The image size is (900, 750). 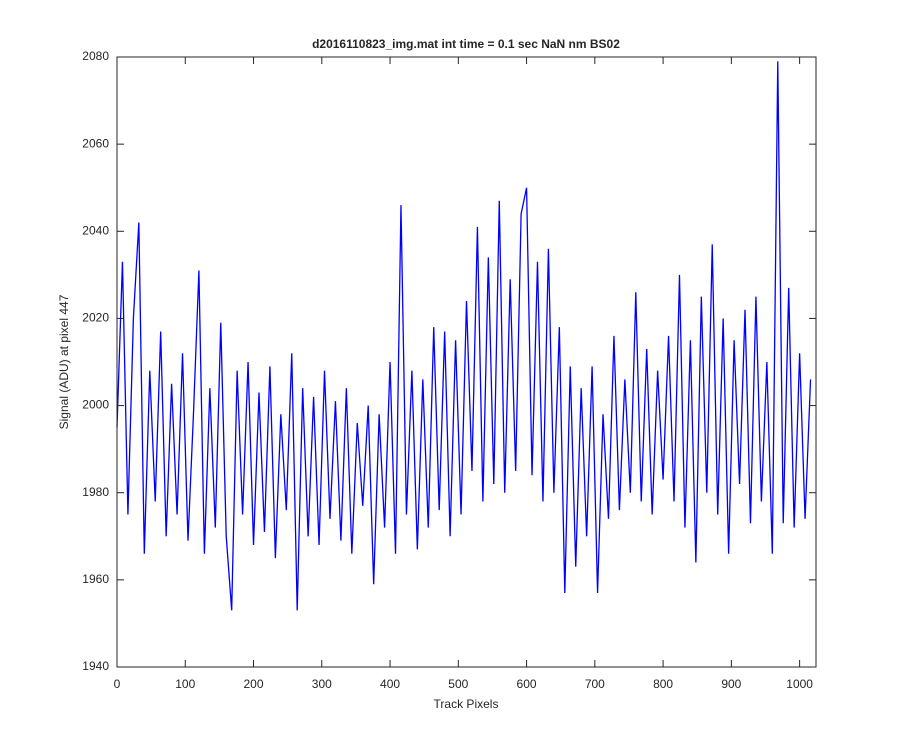 I want to click on x-tick-label: 1000, so click(x=799, y=684).